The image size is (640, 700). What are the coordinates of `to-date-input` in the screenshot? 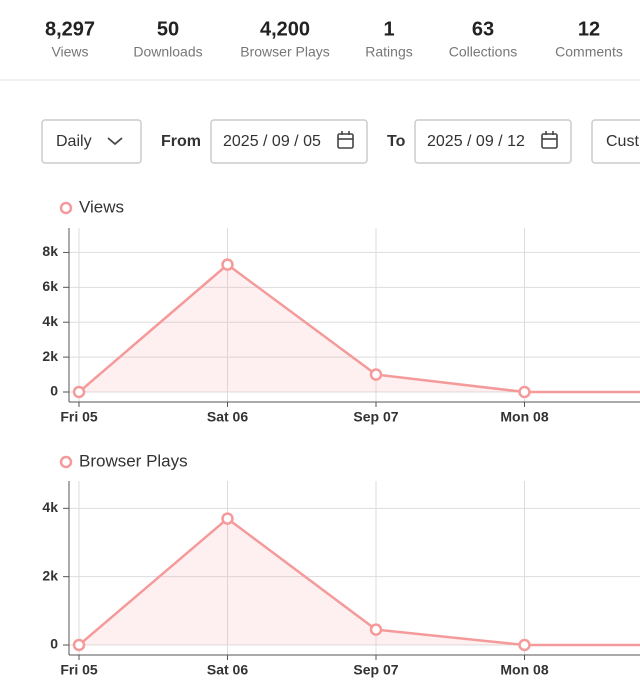 It's located at (493, 141).